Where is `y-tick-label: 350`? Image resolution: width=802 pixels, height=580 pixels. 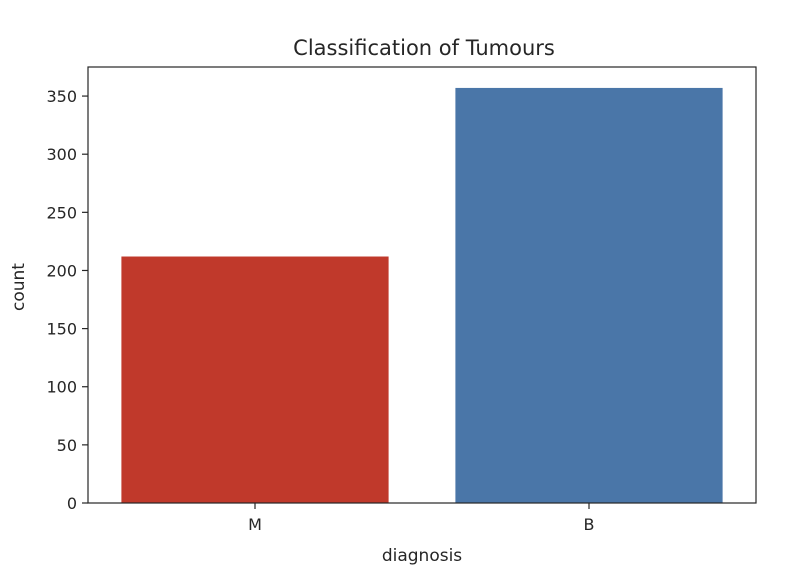
y-tick-label: 350 is located at coordinates (61, 96).